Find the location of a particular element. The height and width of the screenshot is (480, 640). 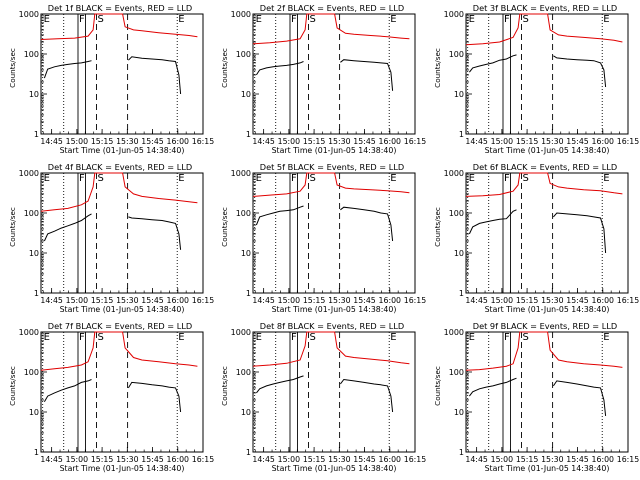

chart-title: Det 1f BLACK = Events, RED = LLD is located at coordinates (120, 8).